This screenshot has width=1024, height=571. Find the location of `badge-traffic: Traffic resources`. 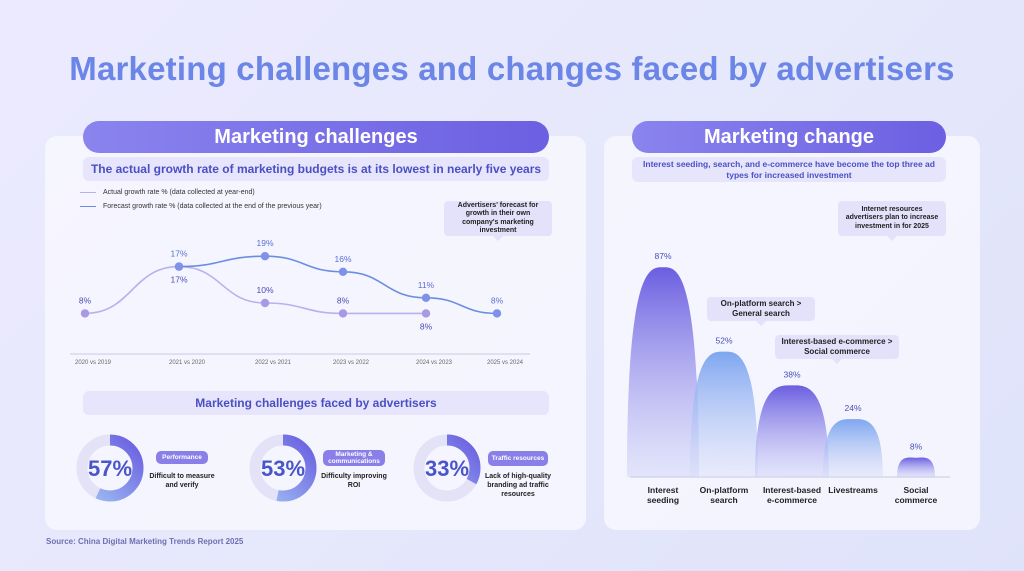

badge-traffic: Traffic resources is located at coordinates (518, 458).